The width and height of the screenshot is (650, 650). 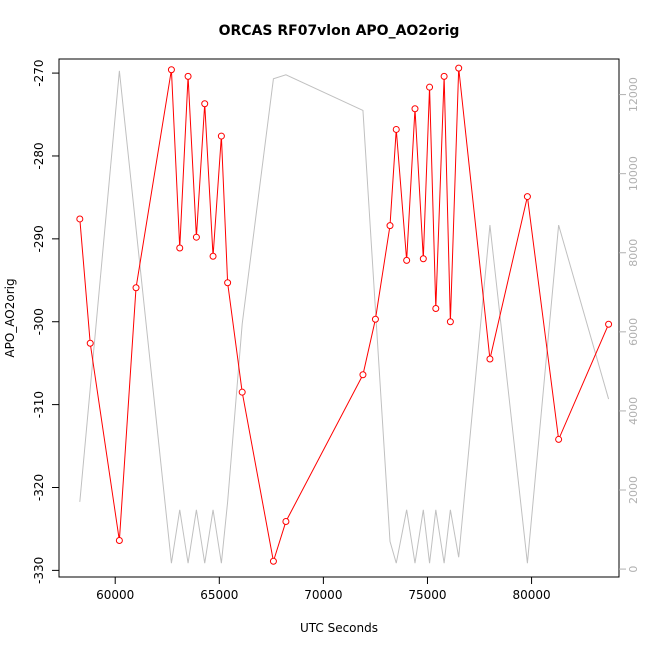 What do you see at coordinates (39, 238) in the screenshot?
I see `y-tick-label: -290` at bounding box center [39, 238].